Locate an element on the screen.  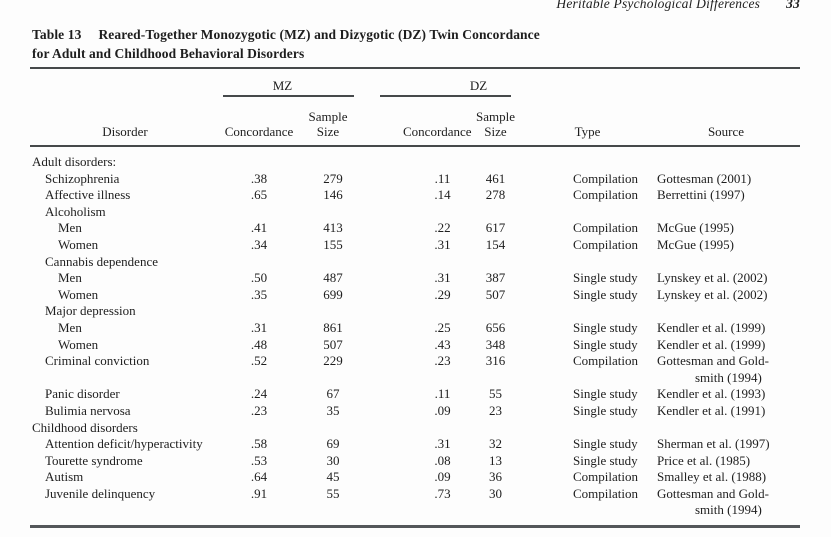
cell-mz-concordance: .23 is located at coordinates (259, 410).